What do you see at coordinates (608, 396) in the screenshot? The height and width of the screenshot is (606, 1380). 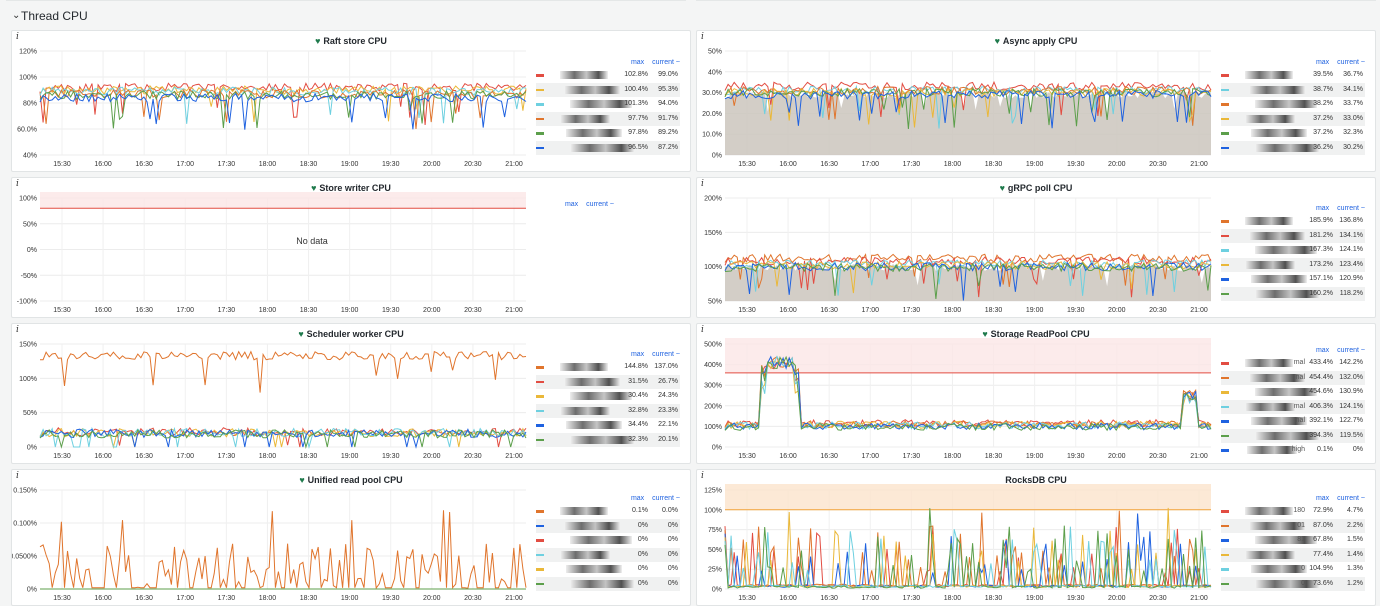 I see `legend-item: 30.4% 24.3%` at bounding box center [608, 396].